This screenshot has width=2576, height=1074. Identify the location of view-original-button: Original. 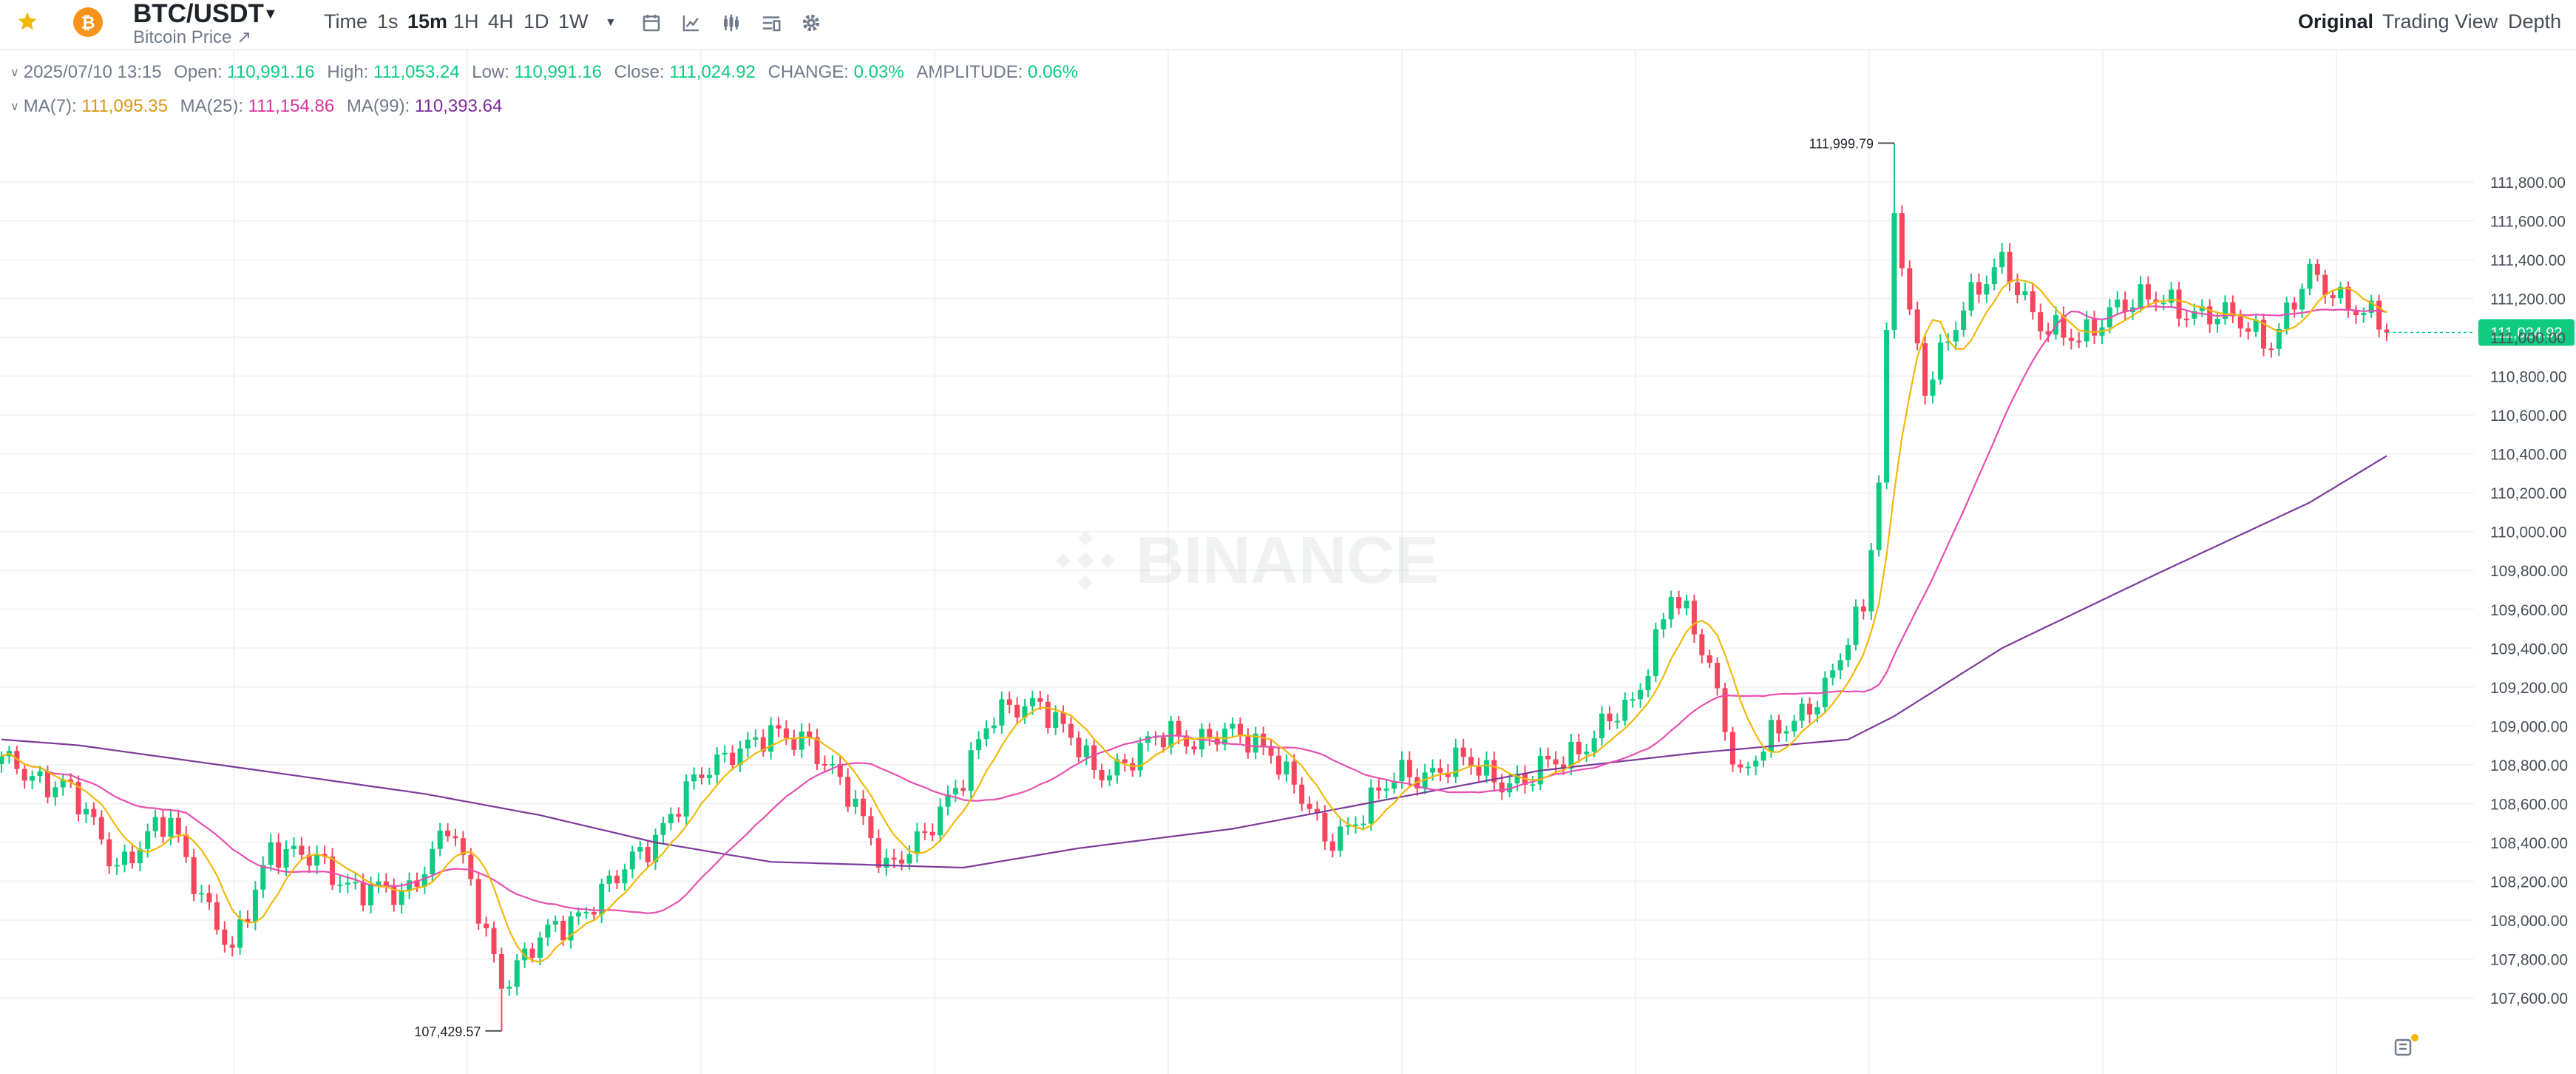
(2336, 21).